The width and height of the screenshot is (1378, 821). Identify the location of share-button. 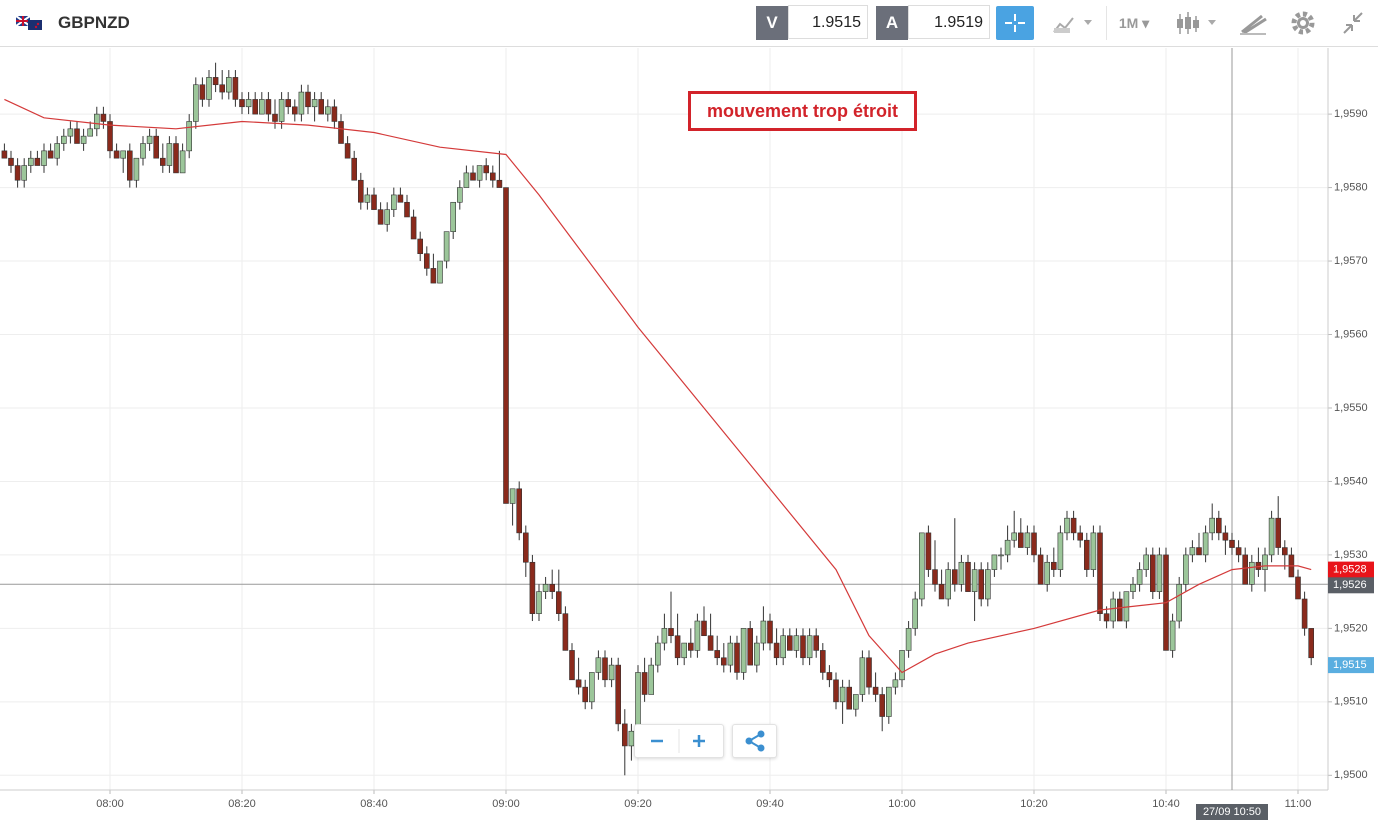
(754, 741).